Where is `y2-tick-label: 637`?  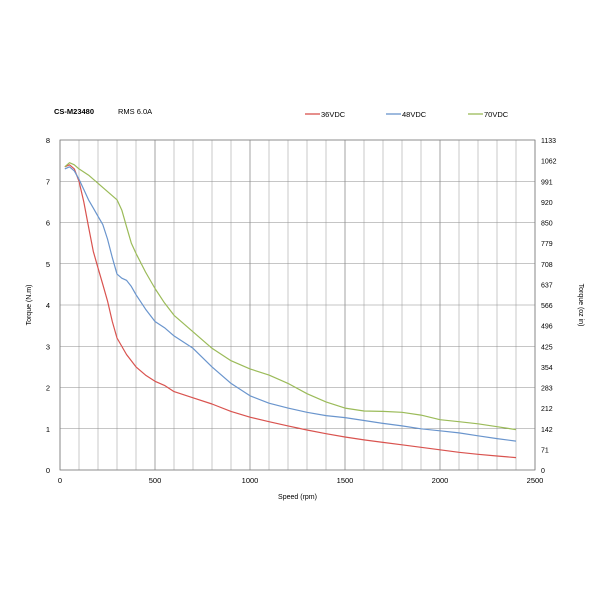 y2-tick-label: 637 is located at coordinates (547, 285).